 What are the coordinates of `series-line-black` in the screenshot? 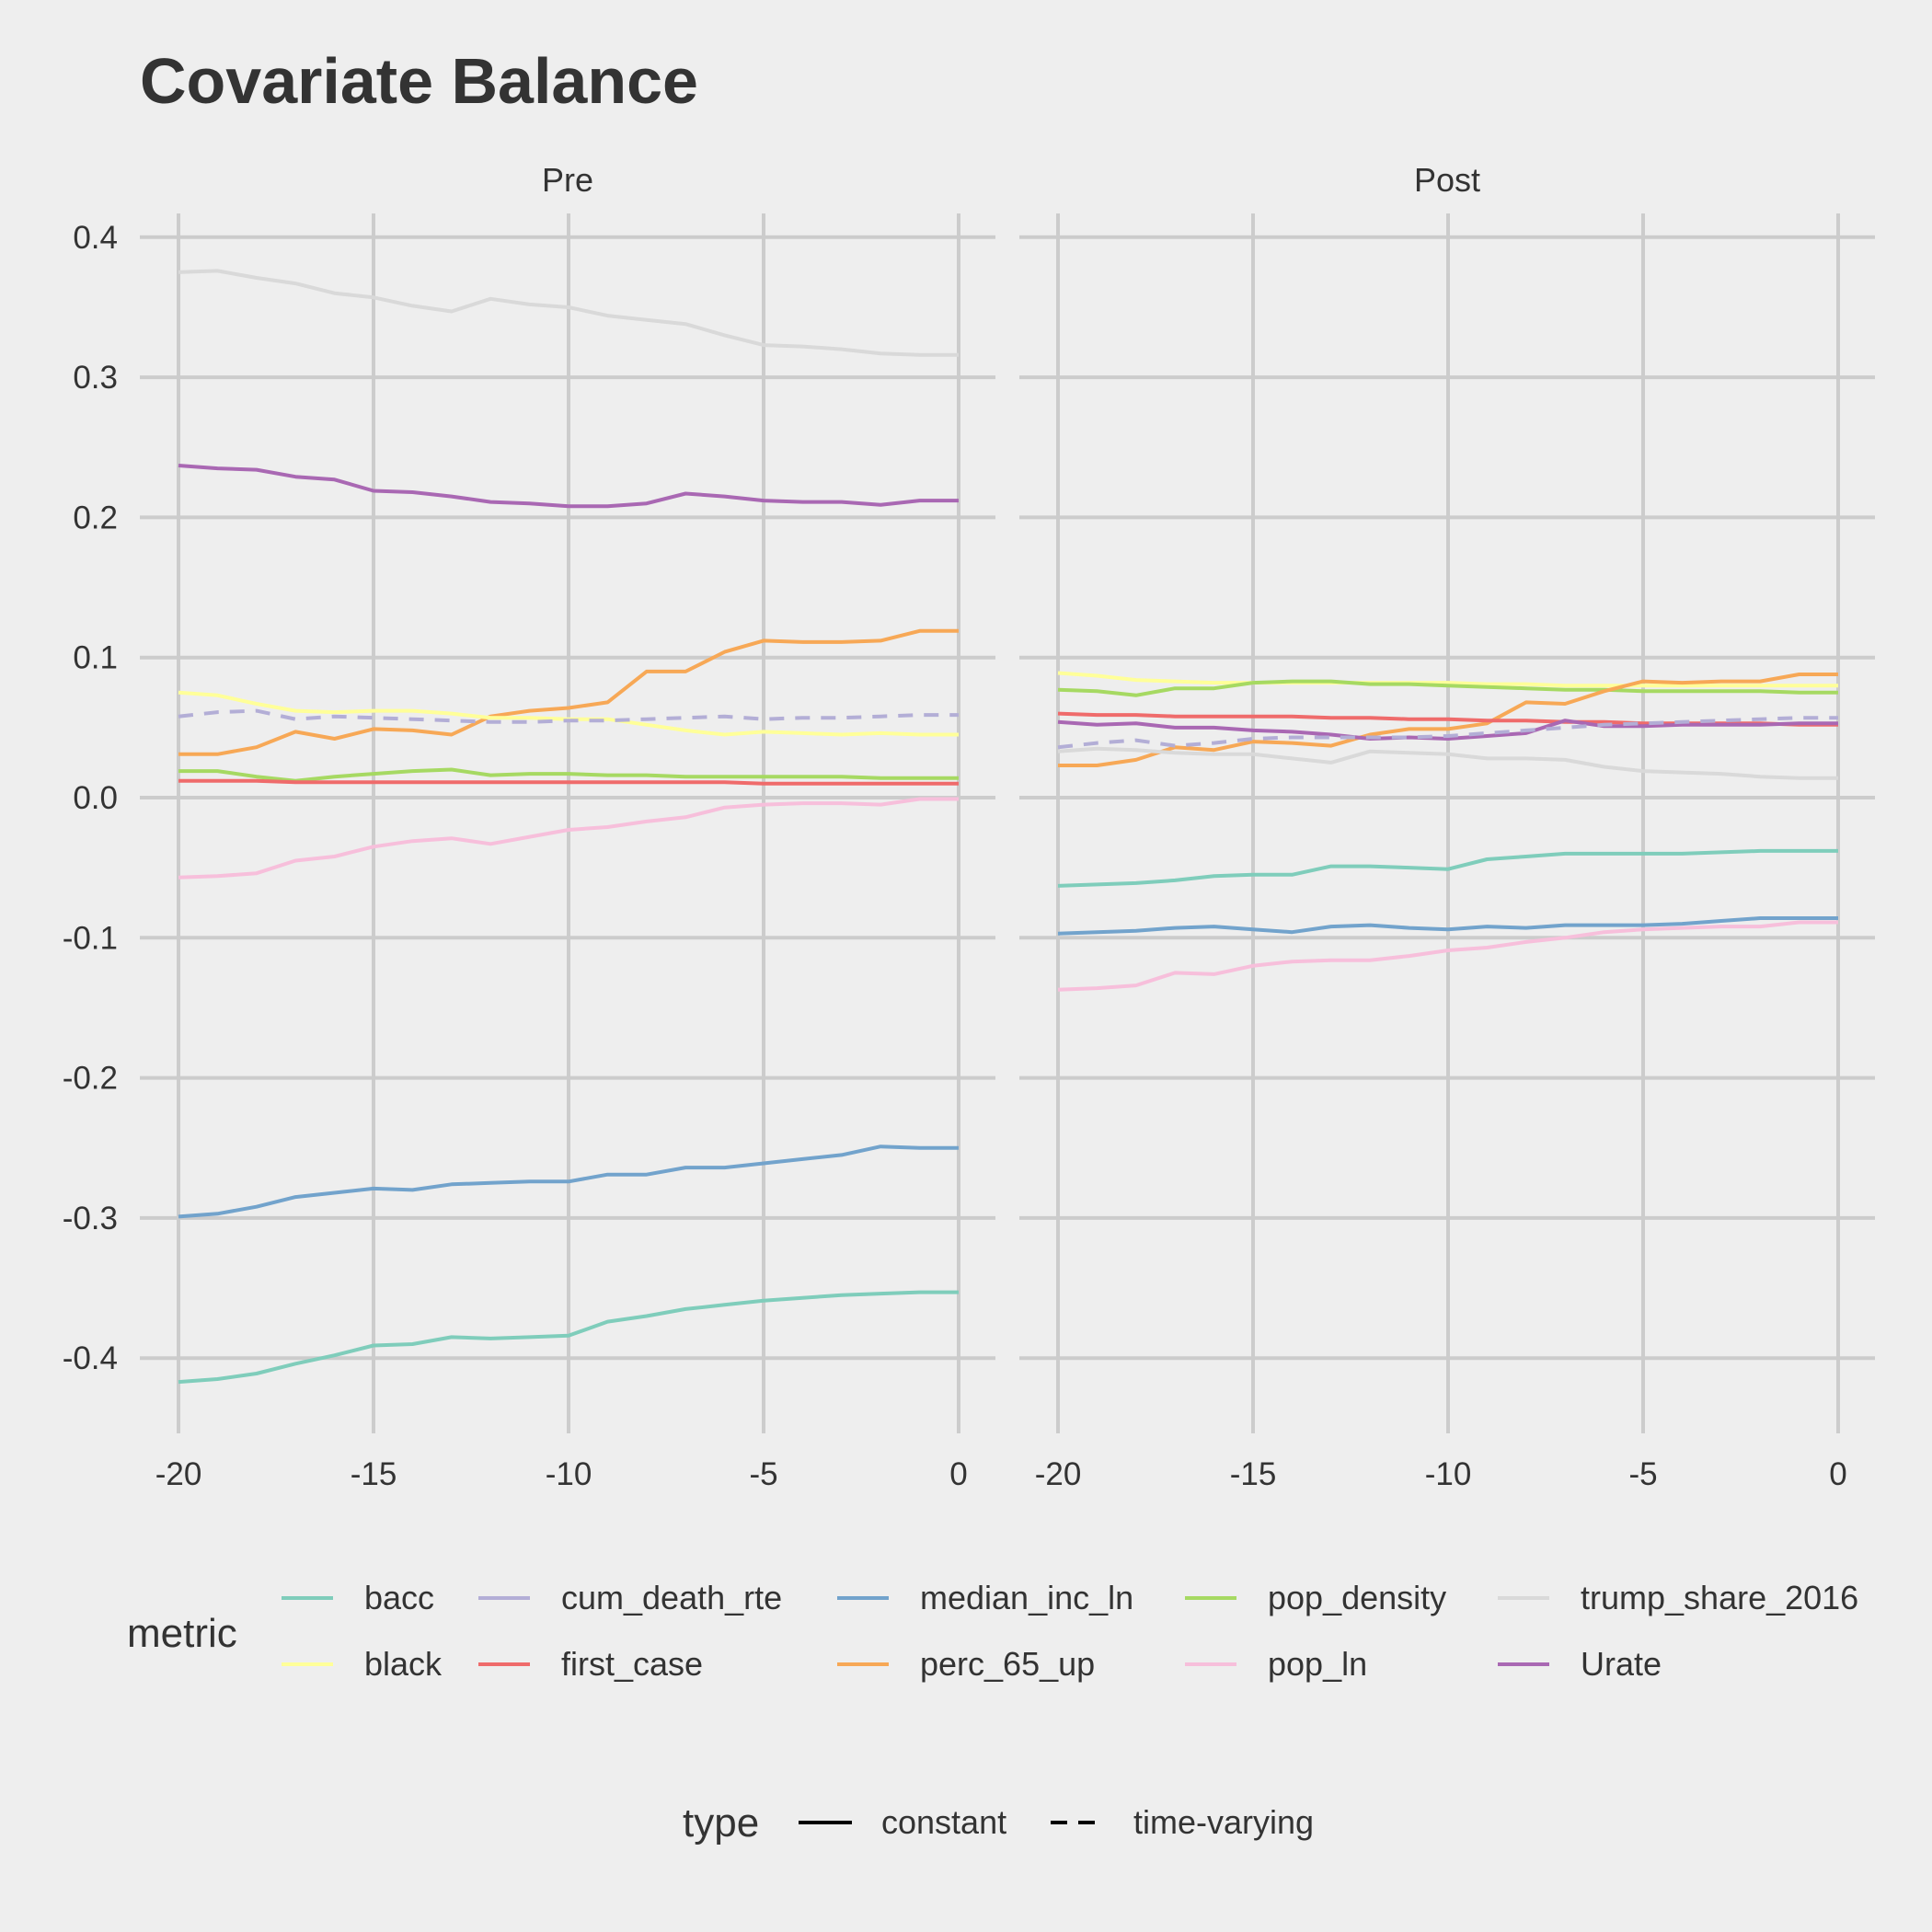 It's located at (1447, 679).